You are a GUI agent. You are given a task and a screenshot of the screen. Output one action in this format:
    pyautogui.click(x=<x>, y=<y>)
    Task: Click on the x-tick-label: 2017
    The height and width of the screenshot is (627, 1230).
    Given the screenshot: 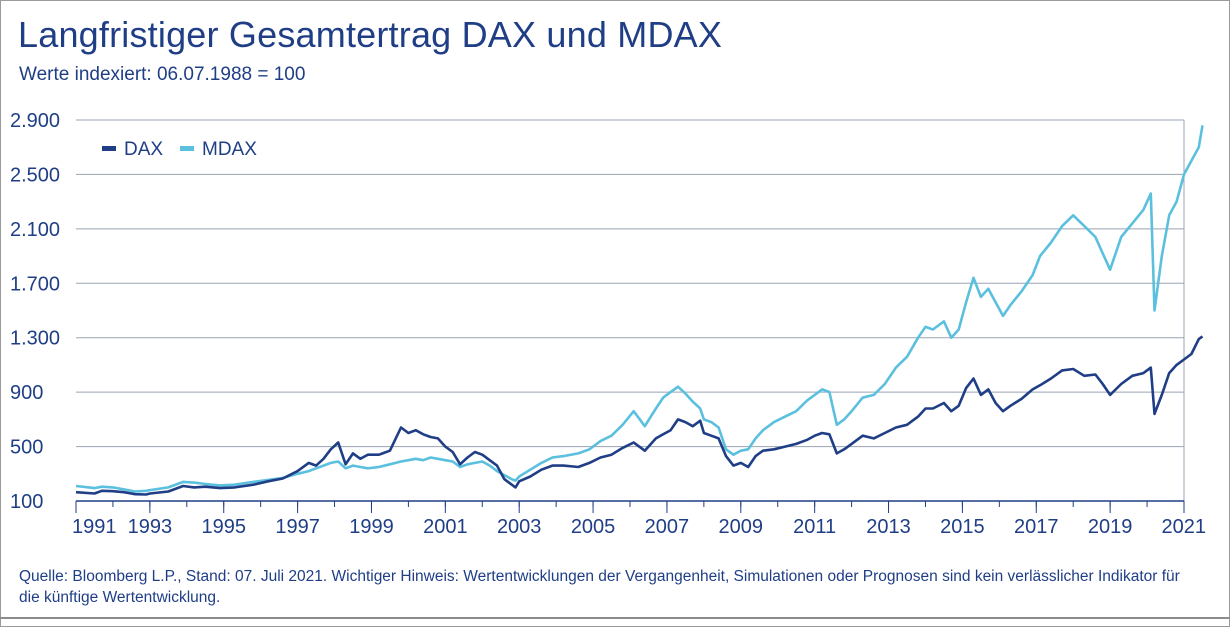 What is the action you would take?
    pyautogui.click(x=1036, y=527)
    